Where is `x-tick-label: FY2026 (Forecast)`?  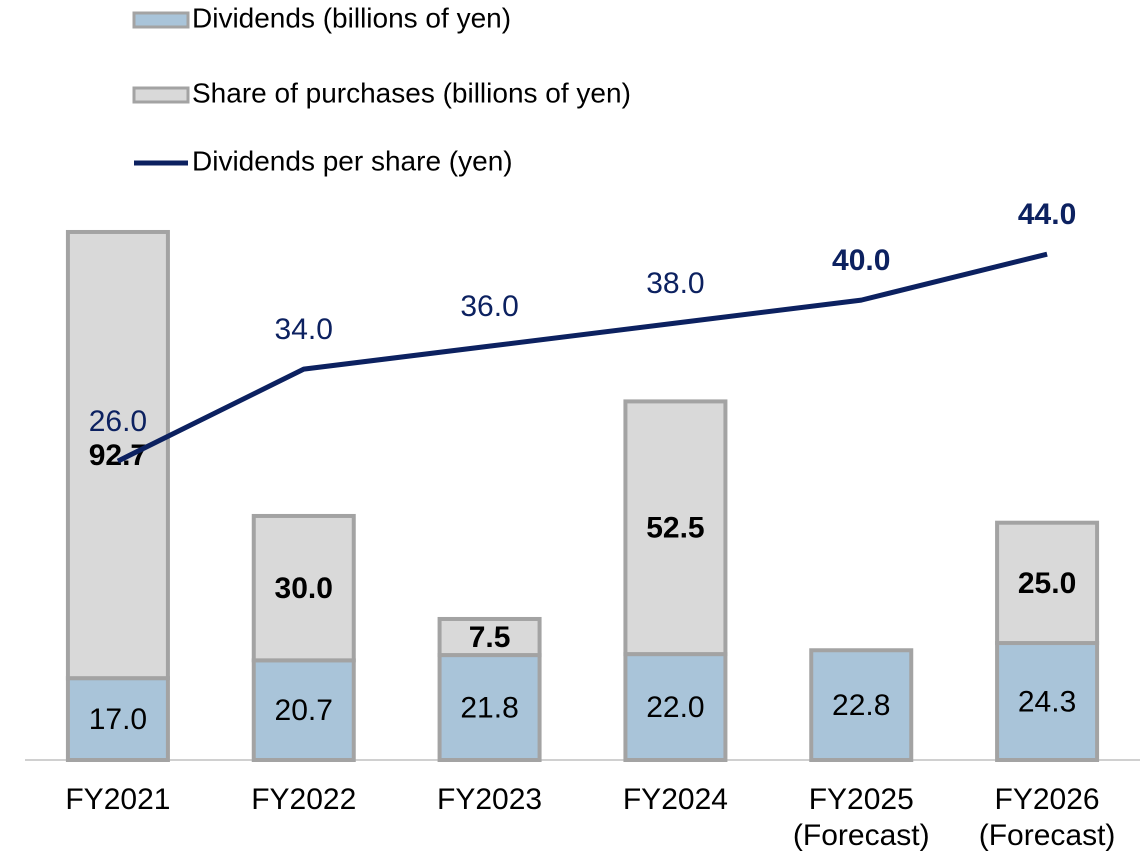 x-tick-label: FY2026 (Forecast) is located at coordinates (1047, 817).